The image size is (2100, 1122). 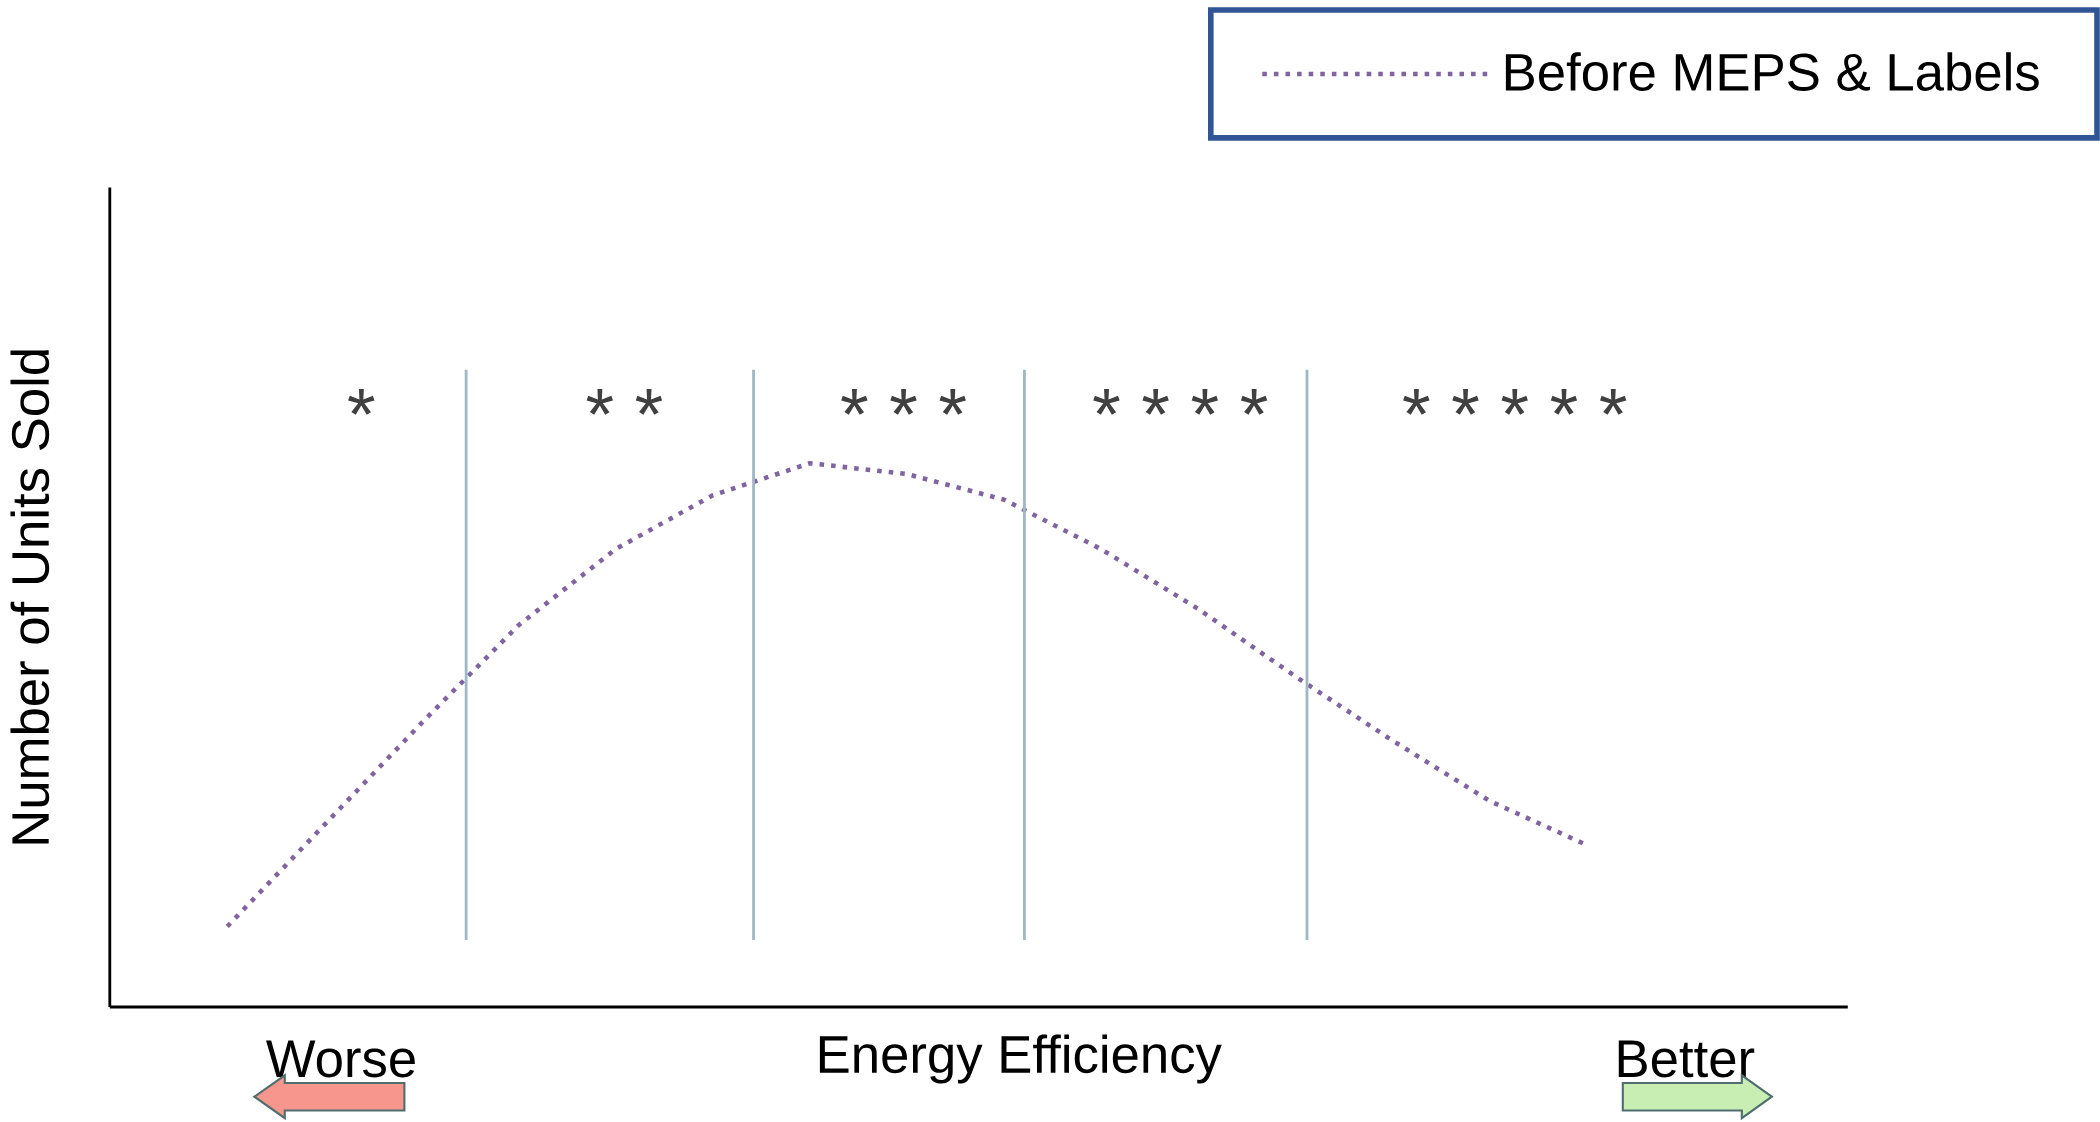 What do you see at coordinates (1686, 1059) in the screenshot?
I see `text: Better` at bounding box center [1686, 1059].